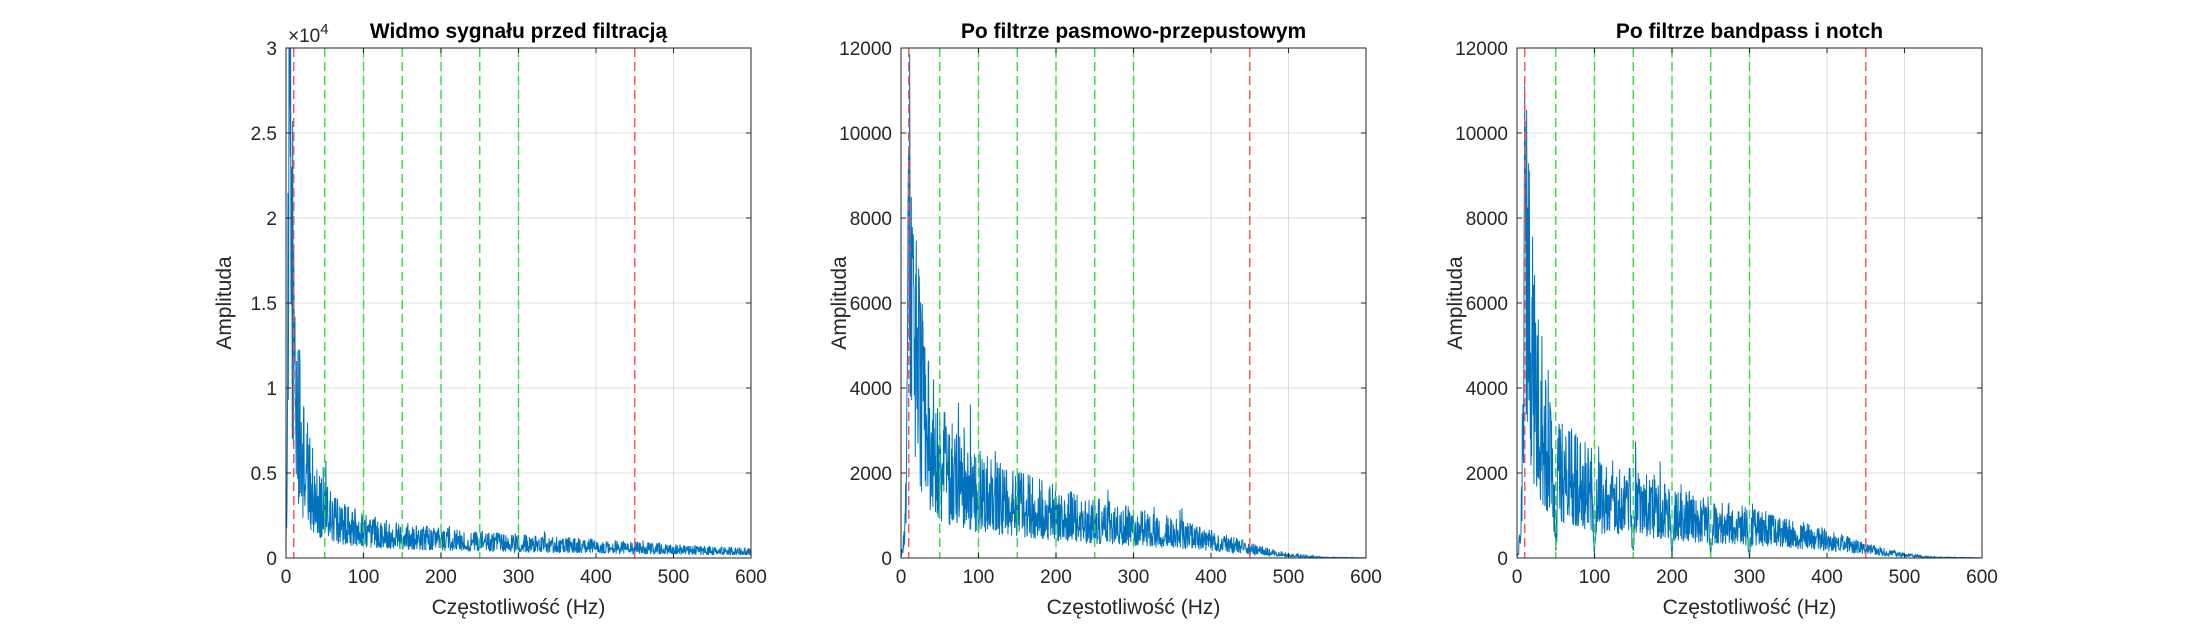 The image size is (2187, 630). I want to click on chart-title: Widmo sygnału przed filtracją, so click(519, 31).